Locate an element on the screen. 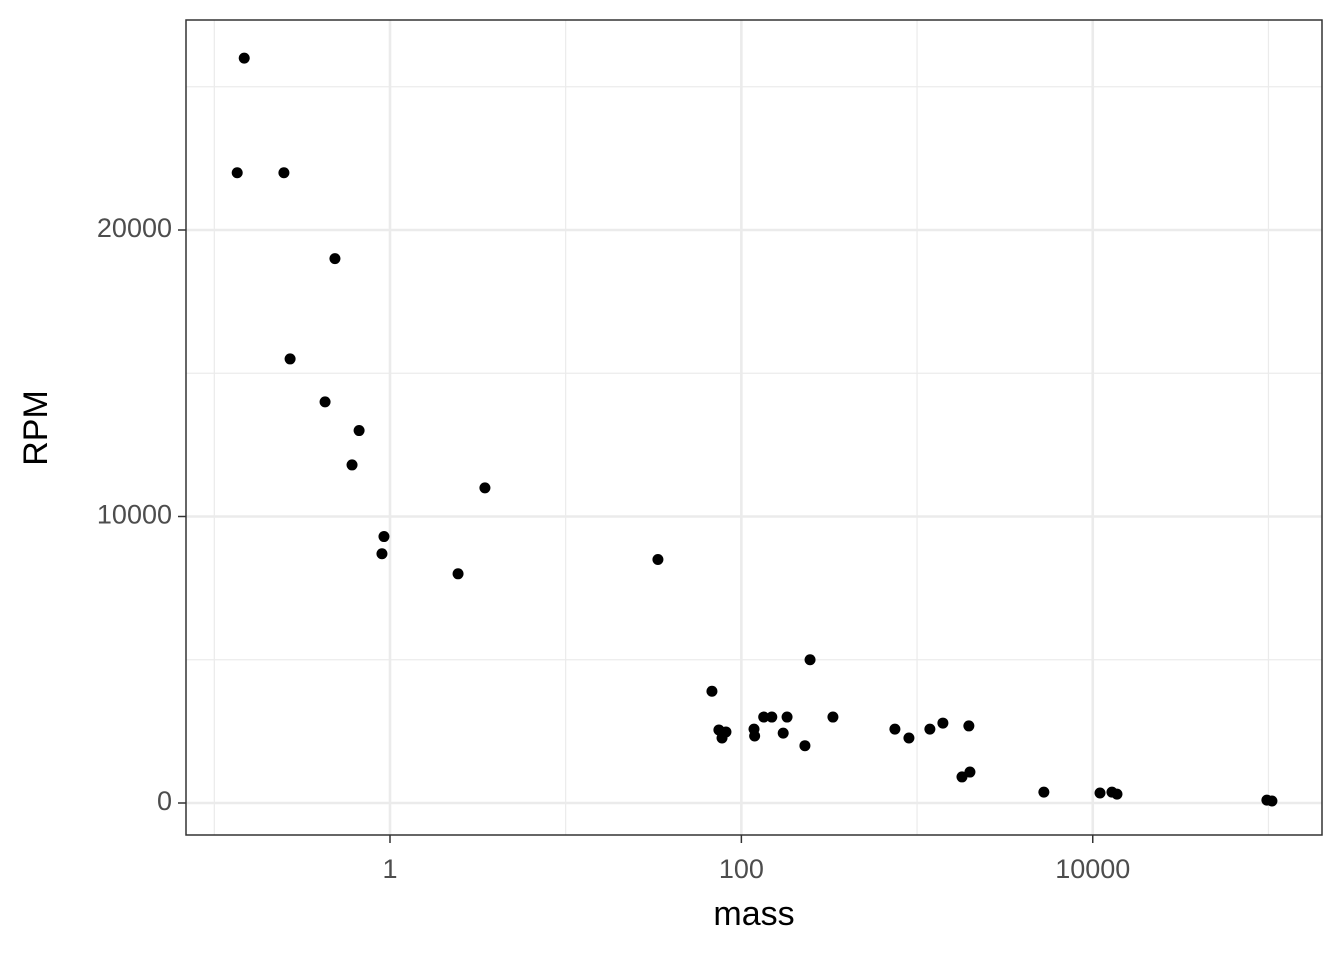  x-tick-label: 10000 is located at coordinates (1092, 869).